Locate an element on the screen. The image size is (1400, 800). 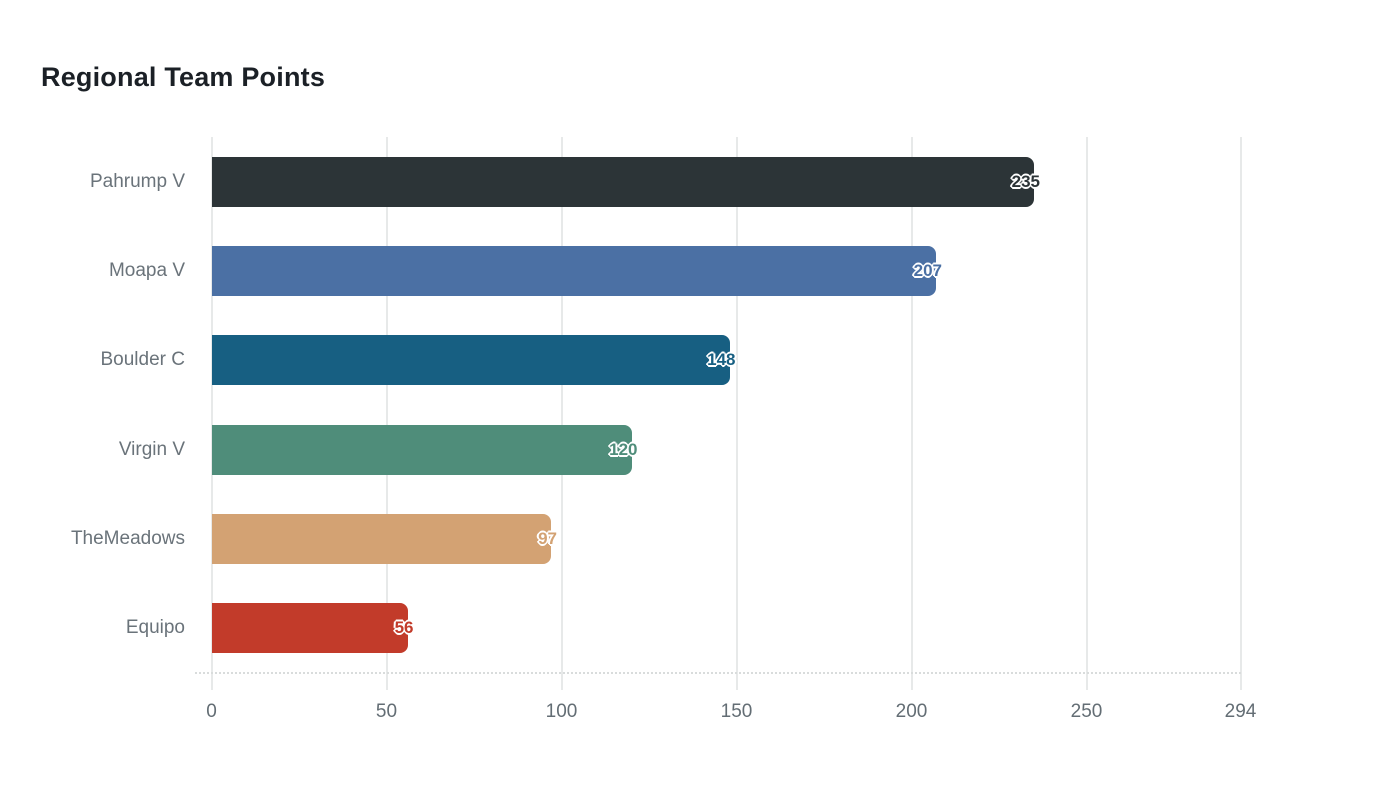
bar-2: 207 is located at coordinates (576, 271).